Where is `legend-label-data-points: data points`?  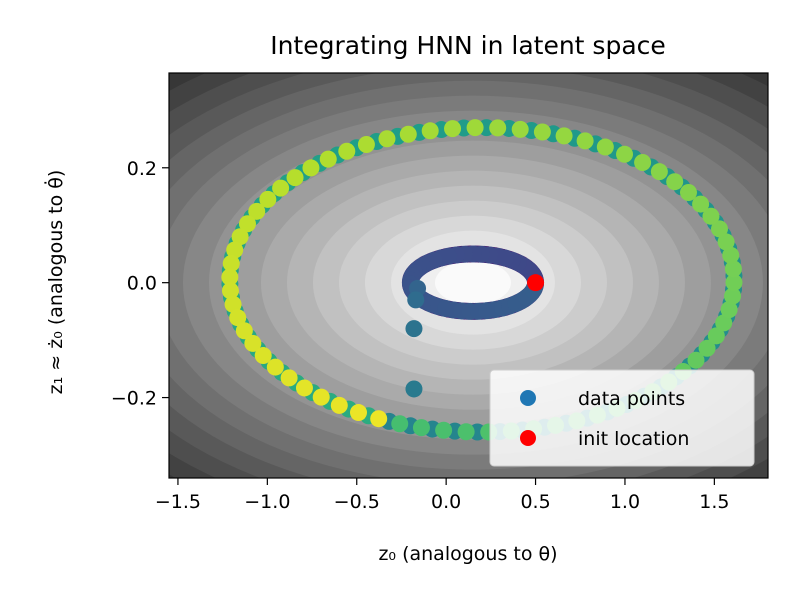 legend-label-data-points: data points is located at coordinates (631, 399).